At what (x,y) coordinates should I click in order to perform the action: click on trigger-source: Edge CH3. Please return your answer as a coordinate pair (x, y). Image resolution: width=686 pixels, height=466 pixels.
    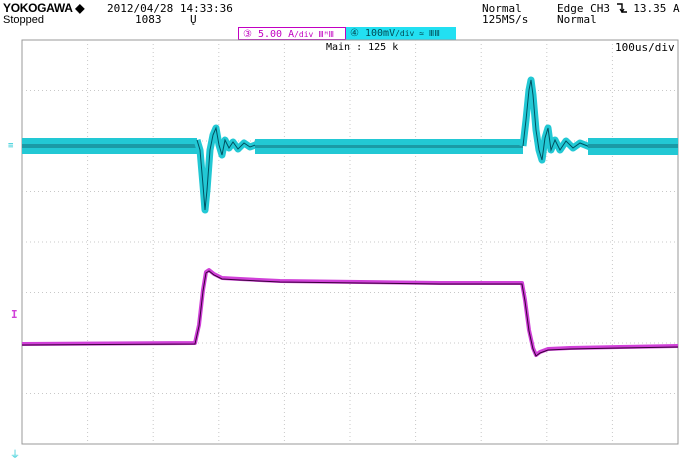
    Looking at the image, I should click on (583, 8).